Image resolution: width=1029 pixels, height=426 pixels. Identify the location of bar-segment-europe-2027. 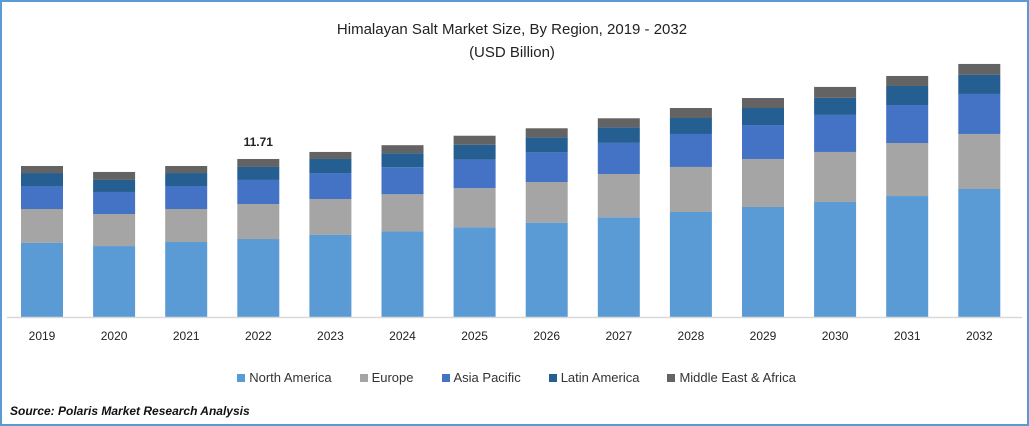
(618, 195).